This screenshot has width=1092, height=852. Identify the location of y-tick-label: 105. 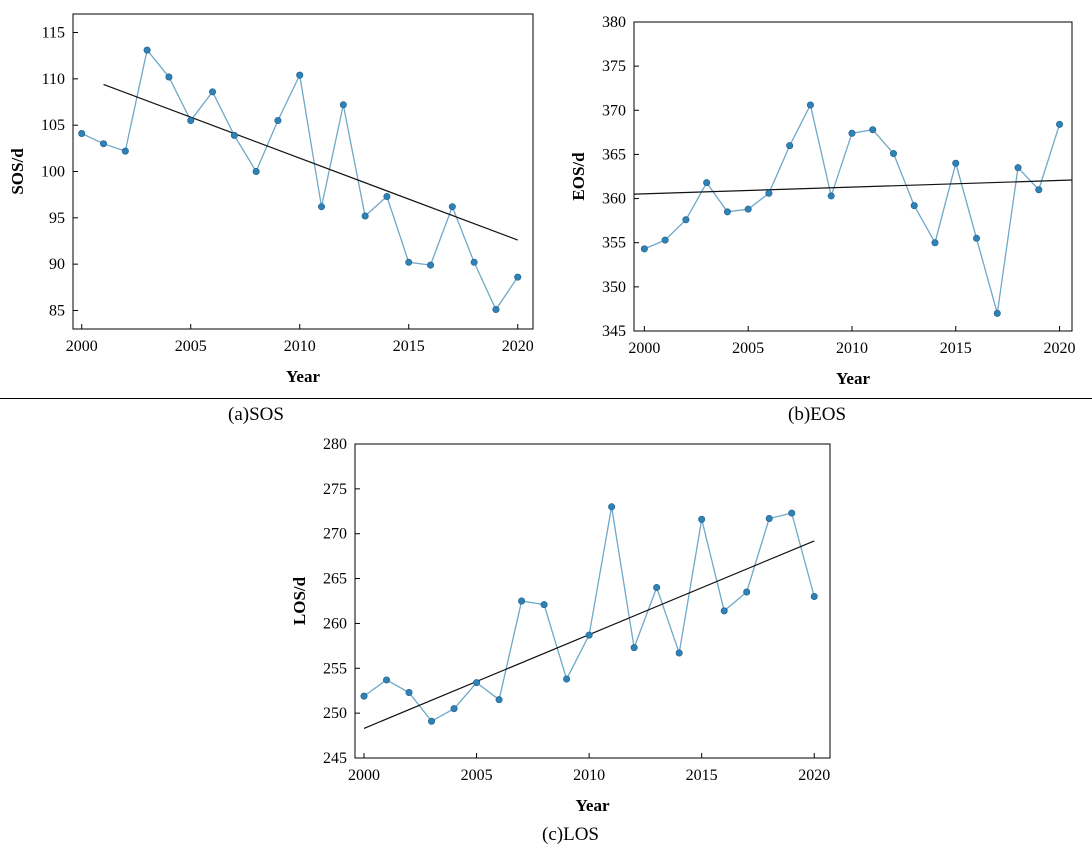
(53, 125).